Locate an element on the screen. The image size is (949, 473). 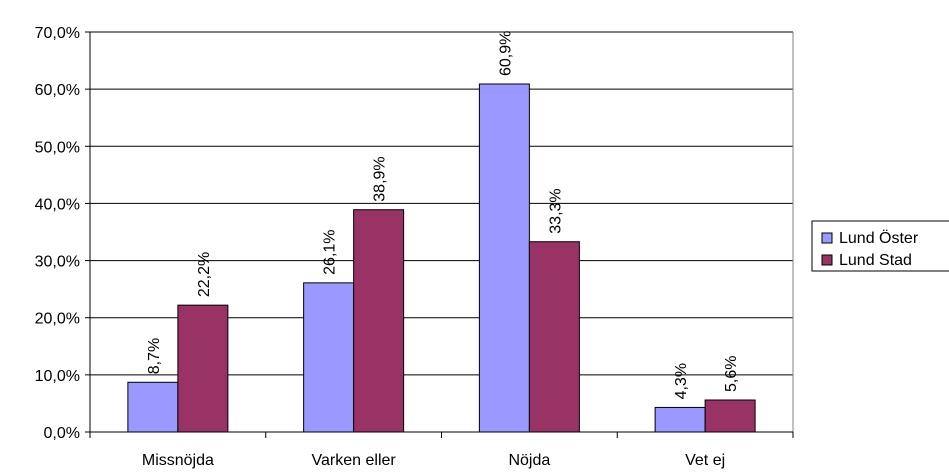
x-axis-ticks: Missnöjda Varken eller Nöjda Vet ej is located at coordinates (441, 450).